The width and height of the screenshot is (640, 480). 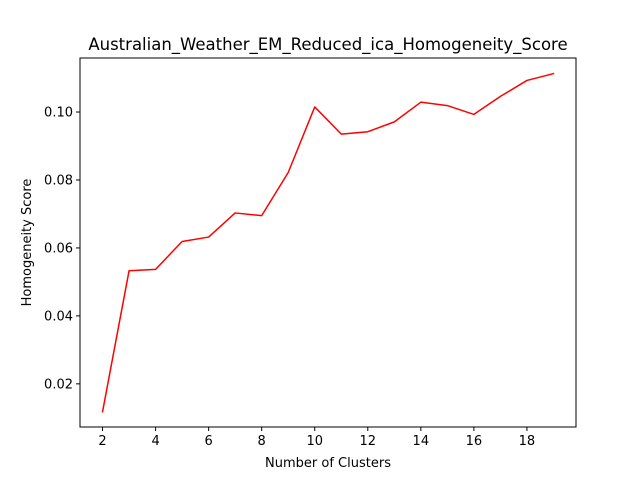 I want to click on x-tick-label: 16, so click(x=474, y=441).